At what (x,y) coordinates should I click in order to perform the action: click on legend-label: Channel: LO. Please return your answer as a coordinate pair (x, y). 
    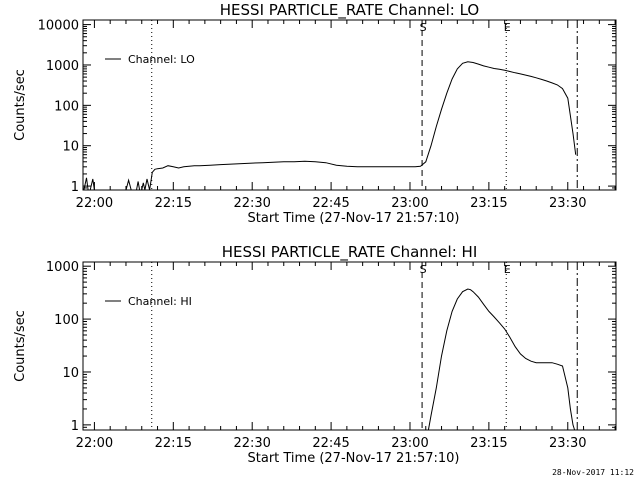
    Looking at the image, I should click on (161, 59).